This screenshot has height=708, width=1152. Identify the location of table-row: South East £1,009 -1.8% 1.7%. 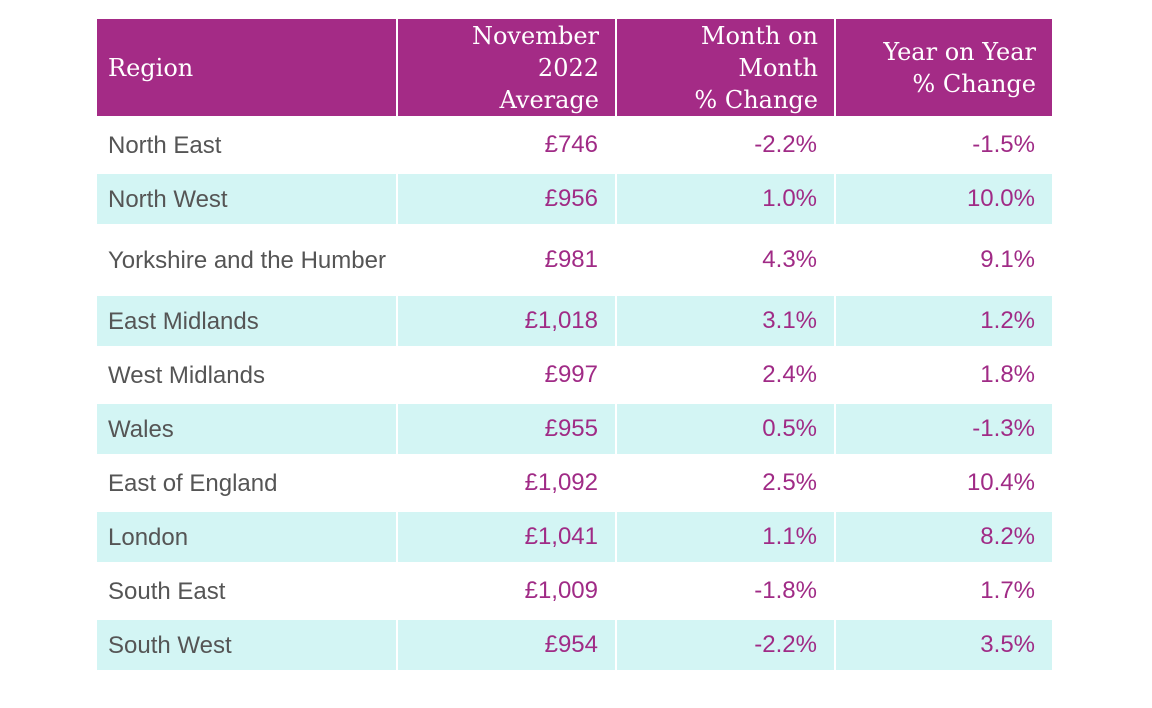
(574, 591).